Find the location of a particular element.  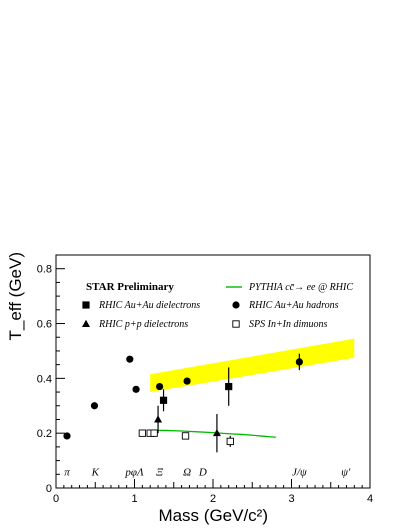

legend-marker-square is located at coordinates (86, 305).